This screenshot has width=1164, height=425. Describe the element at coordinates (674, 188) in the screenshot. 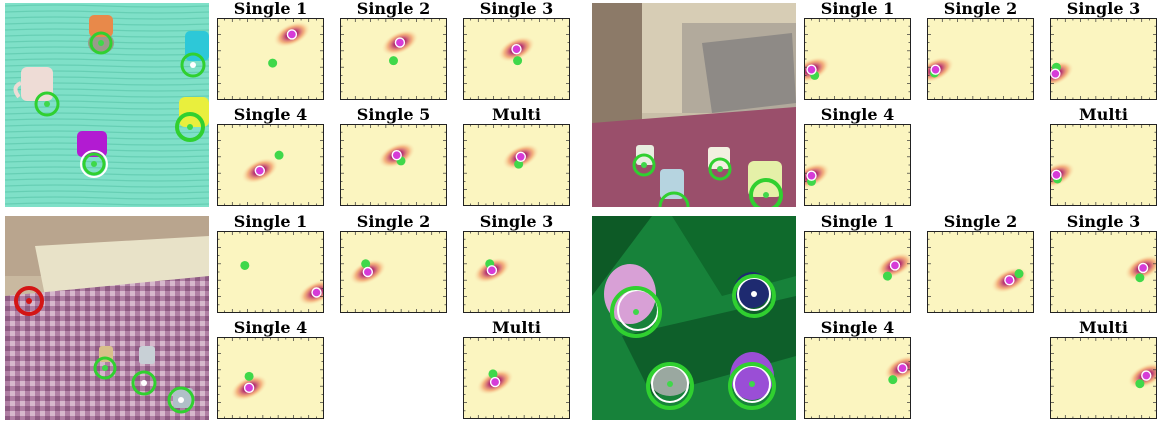

I see `mug-blue` at that location.